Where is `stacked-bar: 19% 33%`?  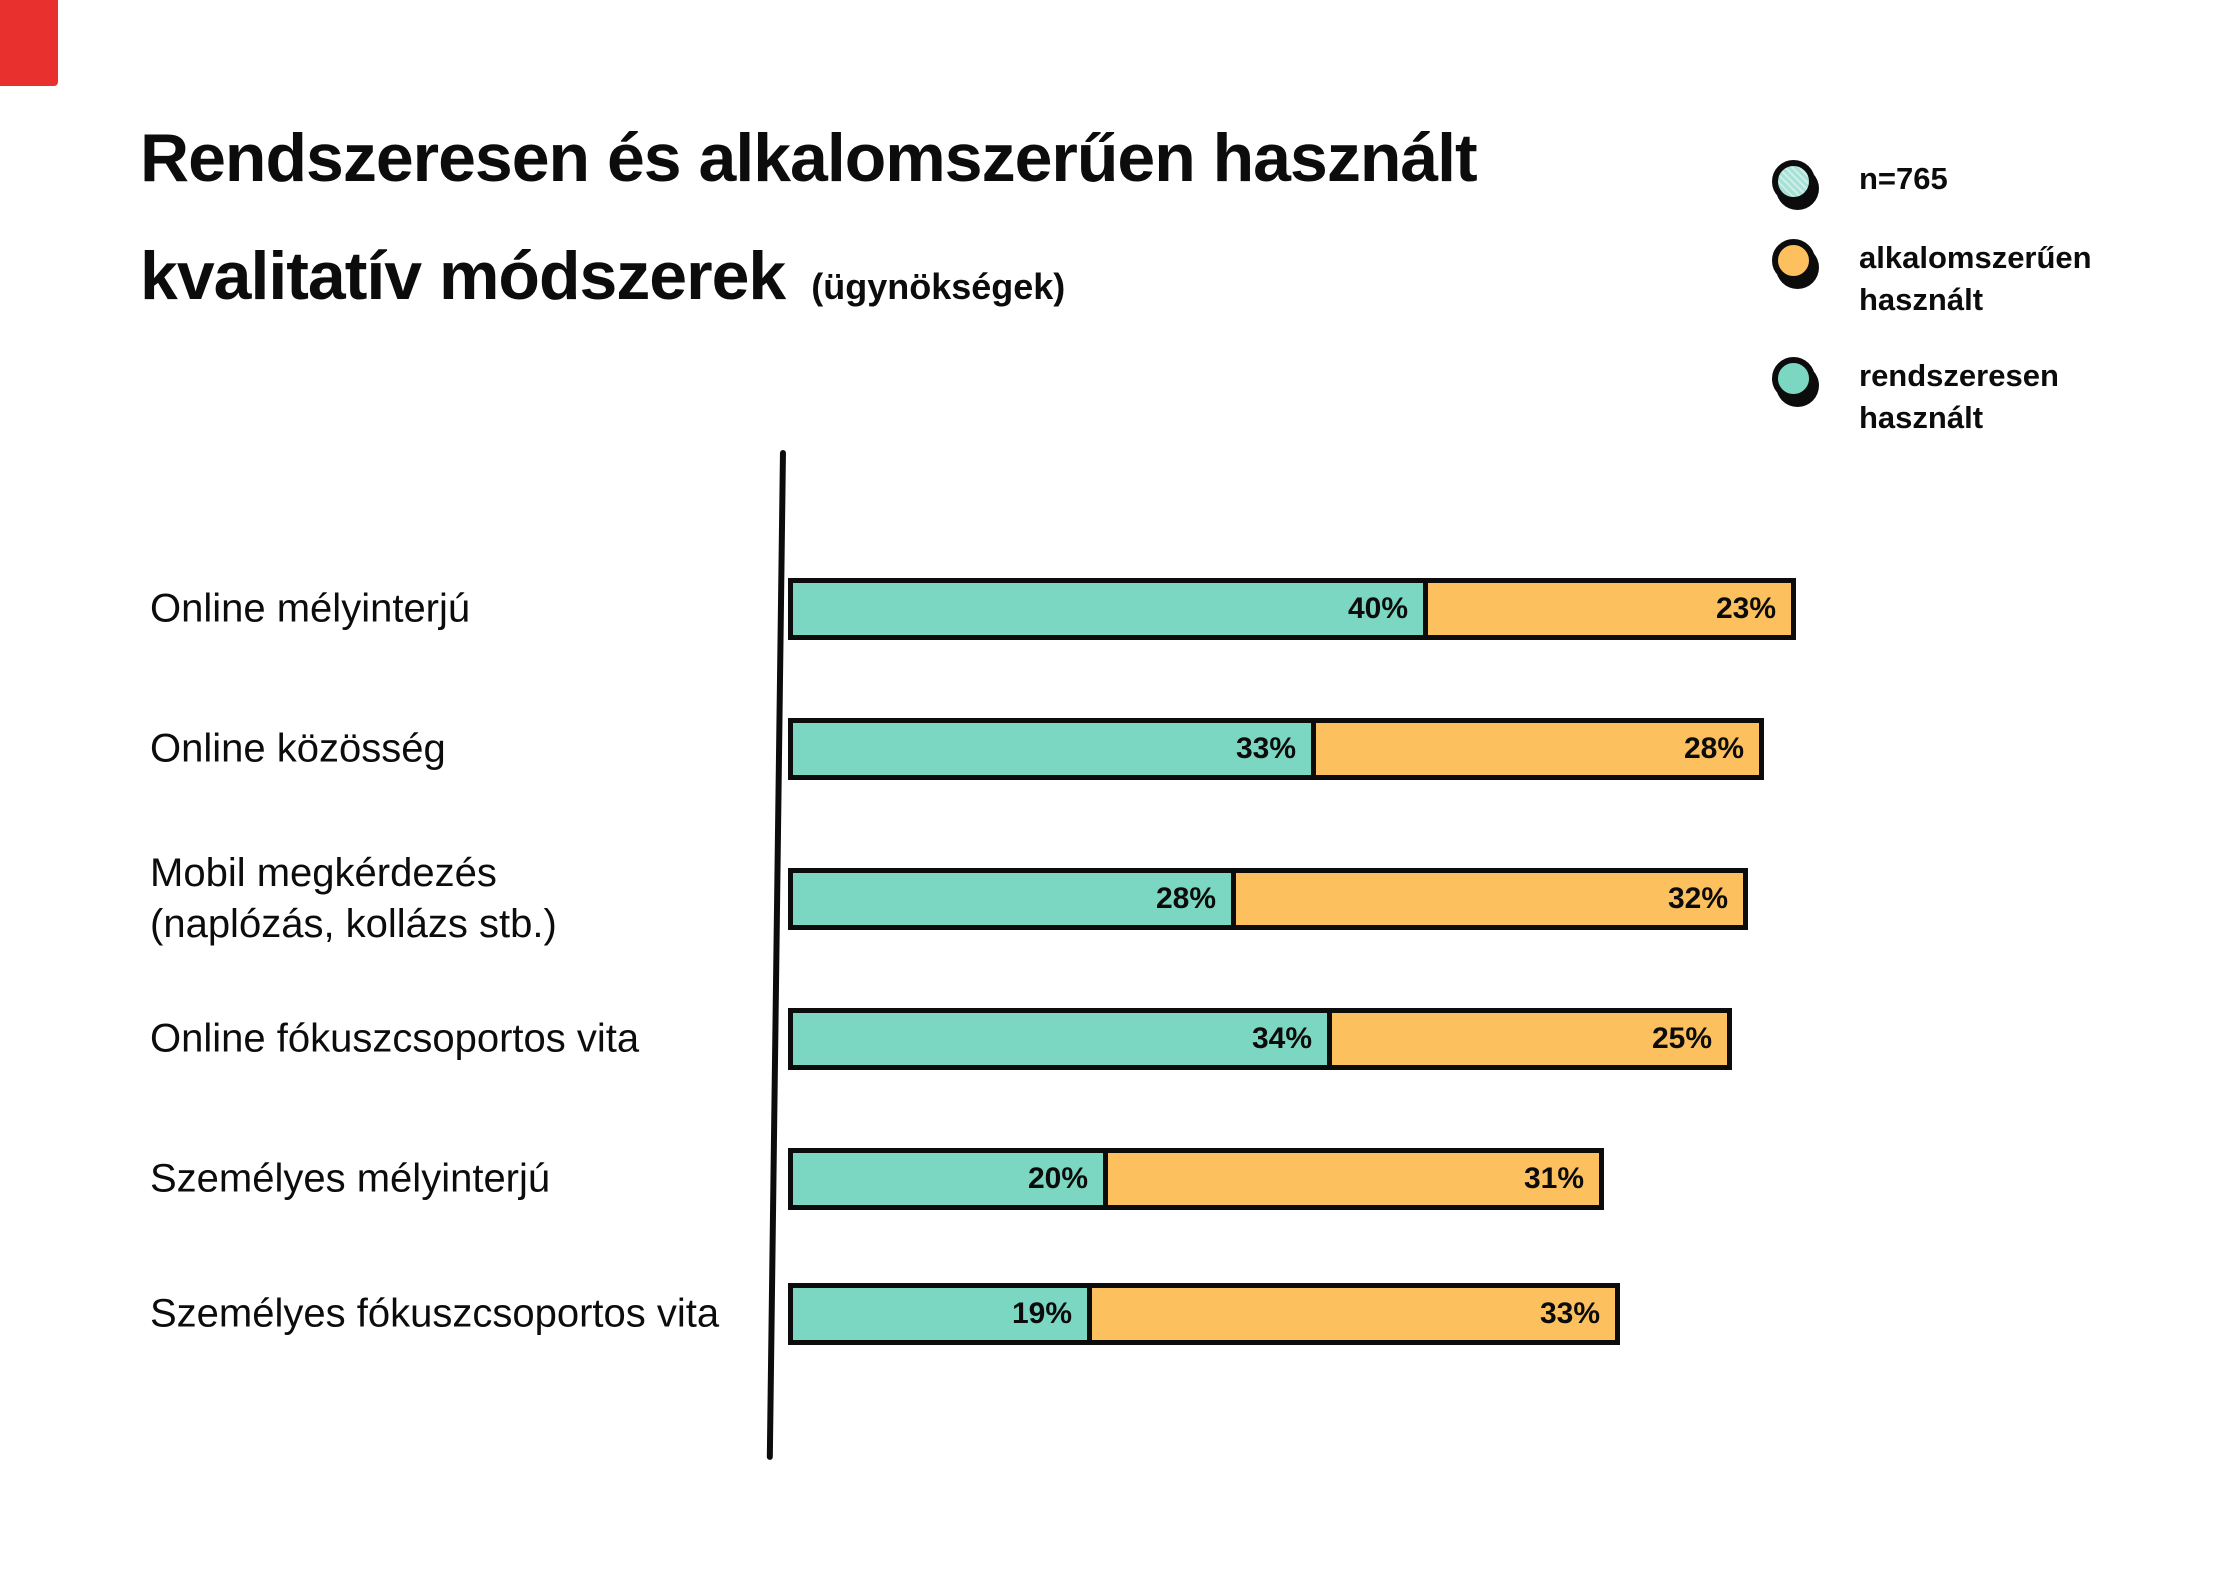
stacked-bar: 19% 33% is located at coordinates (1204, 1314).